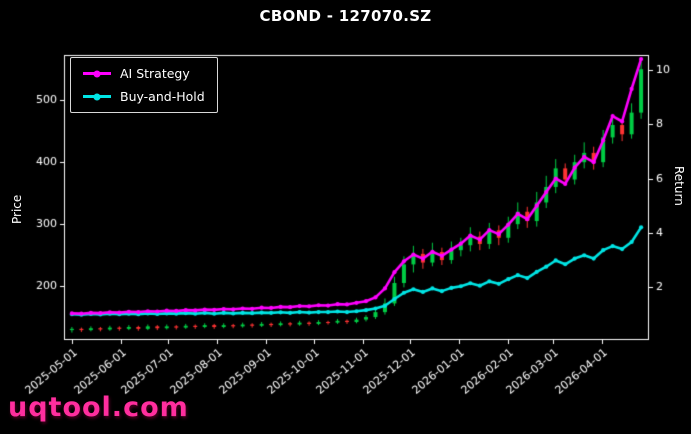  Describe the element at coordinates (679, 186) in the screenshot. I see `y-axis-label-return: Return` at that location.